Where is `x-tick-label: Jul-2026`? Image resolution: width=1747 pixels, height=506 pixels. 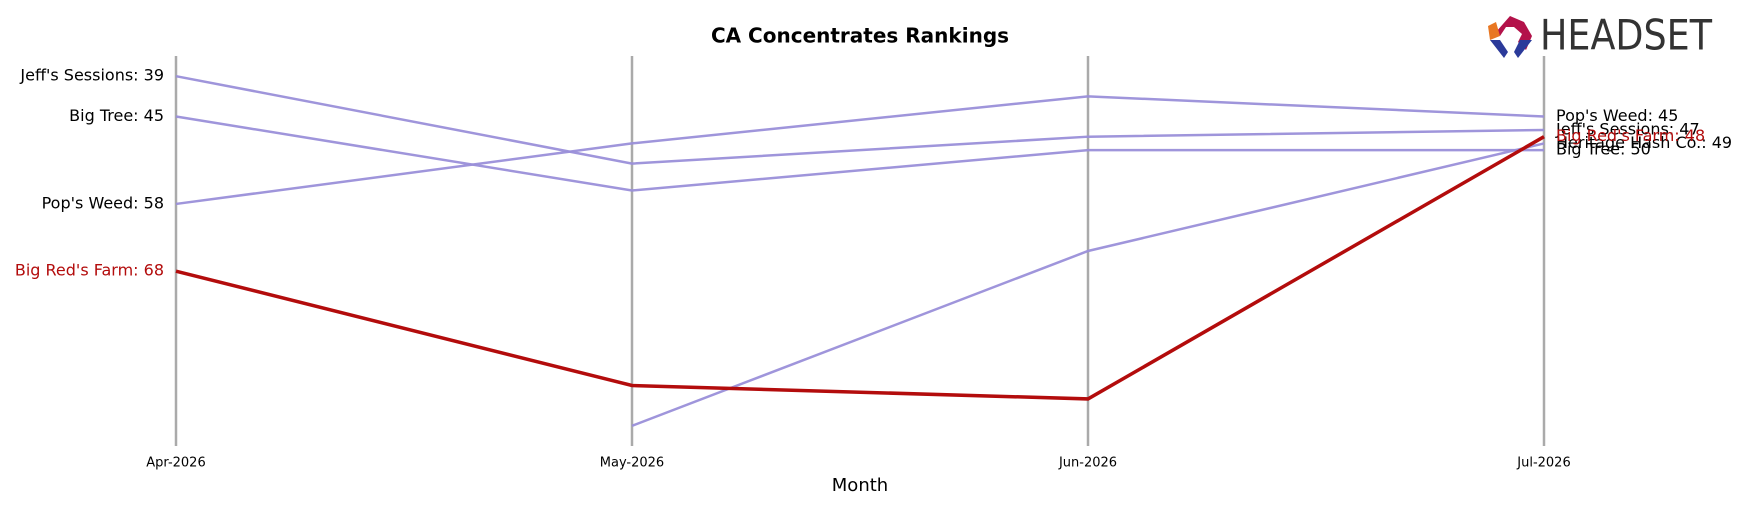 x-tick-label: Jul-2026 is located at coordinates (1543, 463).